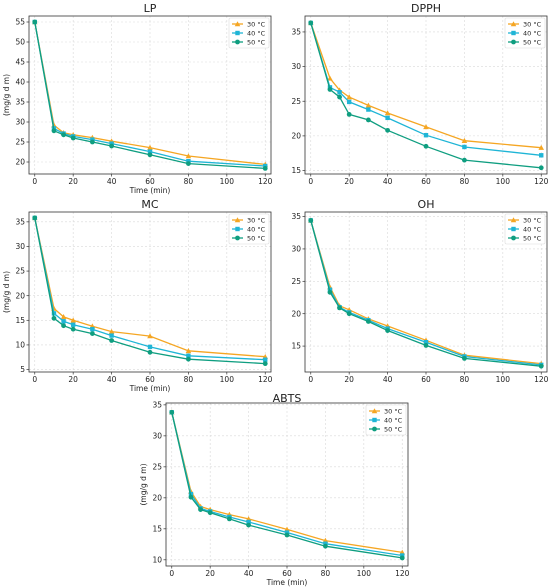  What do you see at coordinates (20, 42) in the screenshot?
I see `y-tick-label: 50` at bounding box center [20, 42].